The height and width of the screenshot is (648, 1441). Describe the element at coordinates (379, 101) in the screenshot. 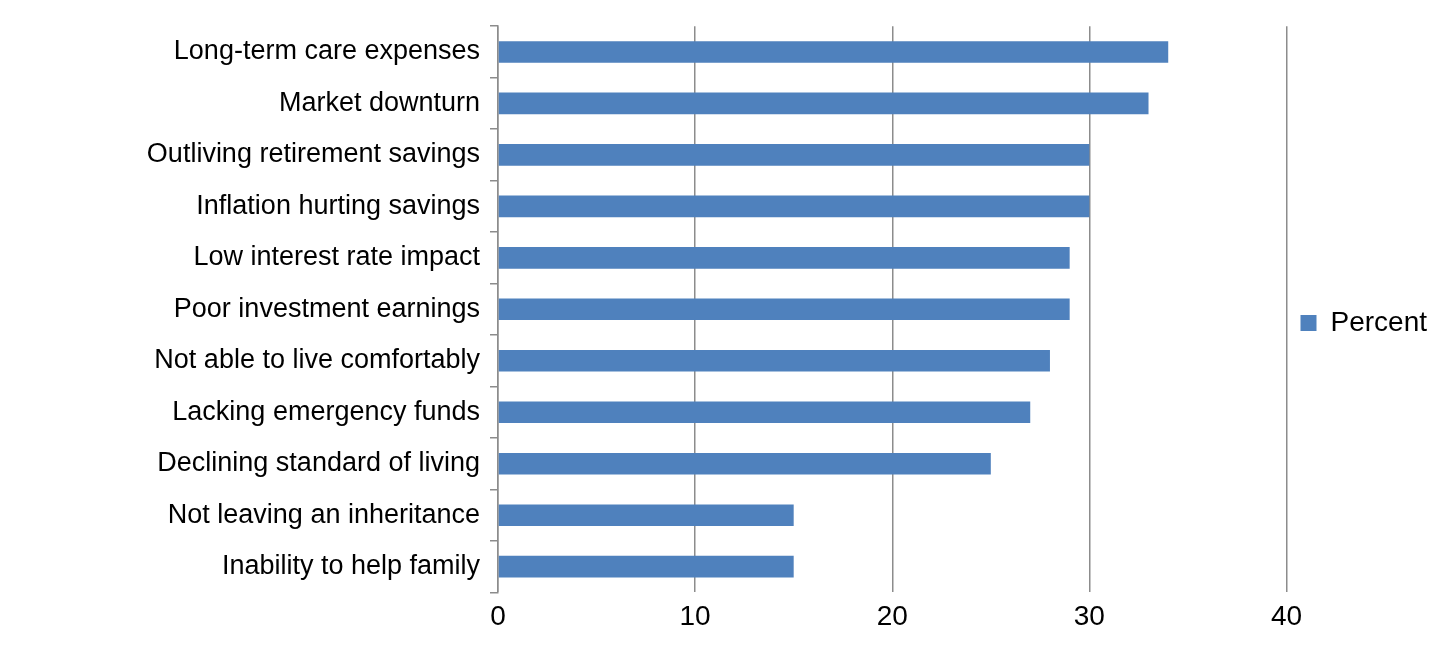

I see `y-tick-label: Market downturn` at that location.